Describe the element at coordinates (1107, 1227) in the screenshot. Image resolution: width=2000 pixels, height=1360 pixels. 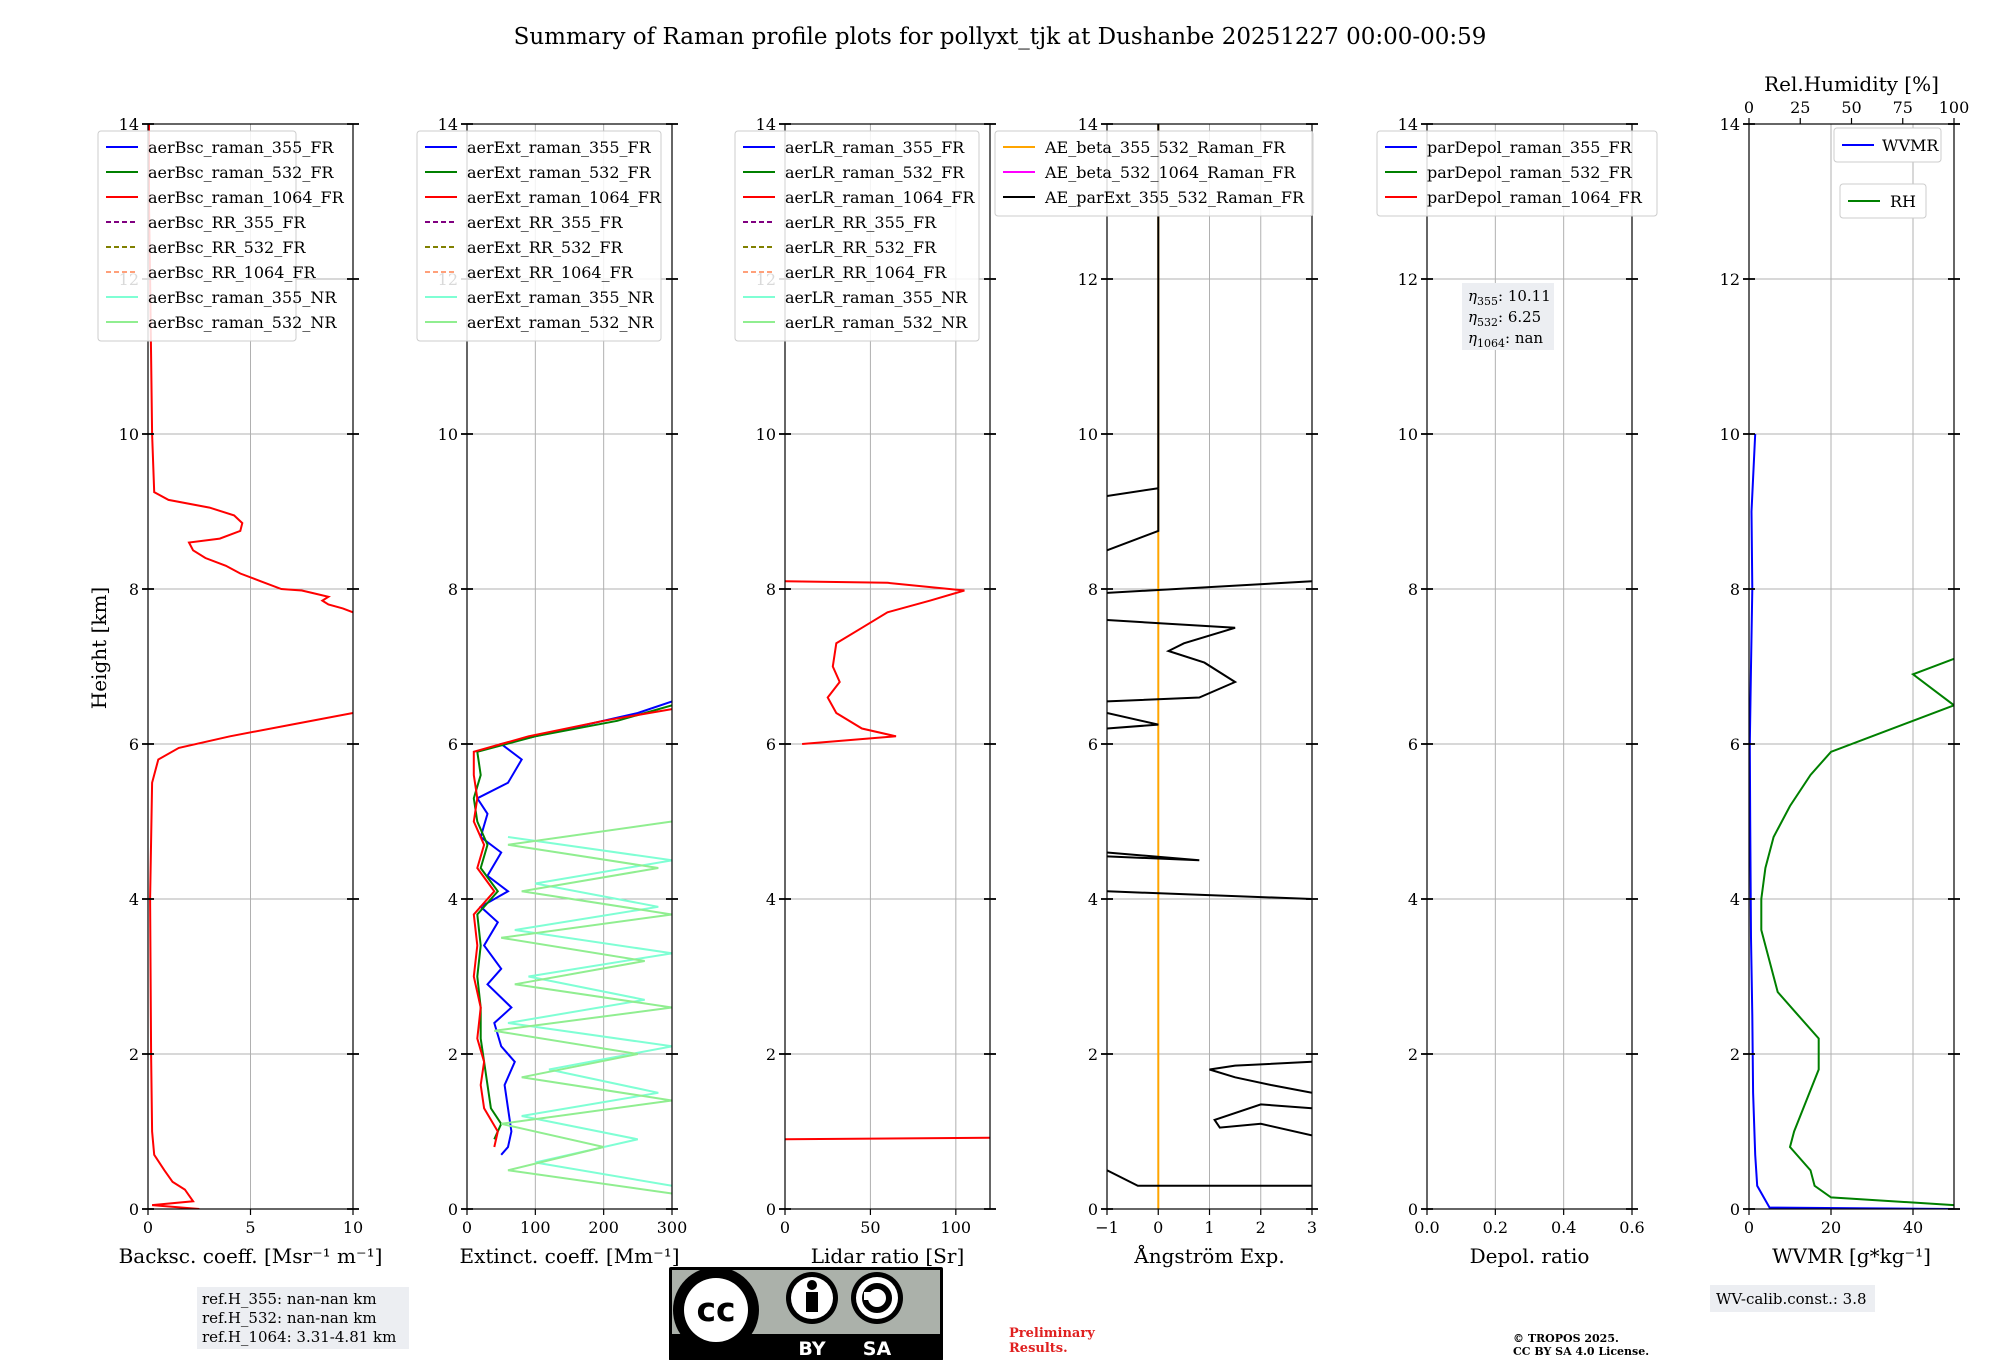
I see `x-tick-label: −1` at that location.